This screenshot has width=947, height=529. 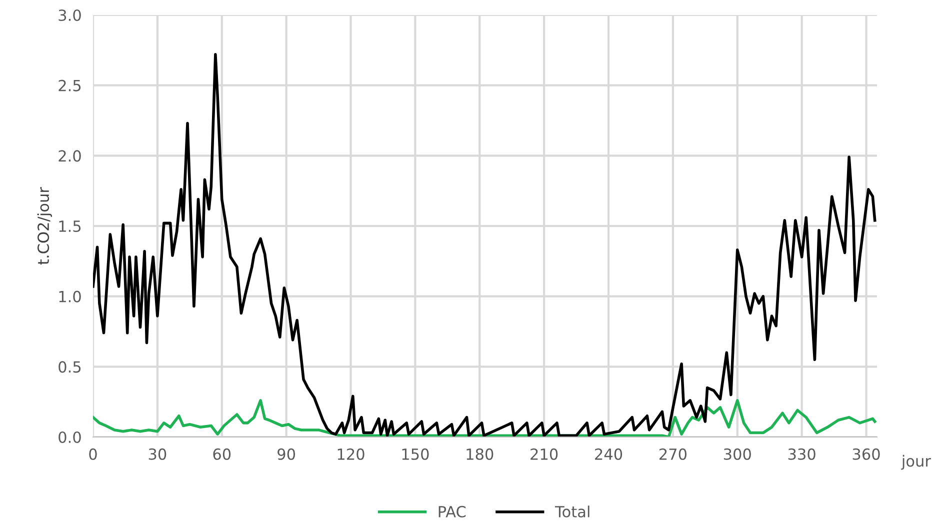 What do you see at coordinates (608, 454) in the screenshot?
I see `x-tick-label: 240` at bounding box center [608, 454].